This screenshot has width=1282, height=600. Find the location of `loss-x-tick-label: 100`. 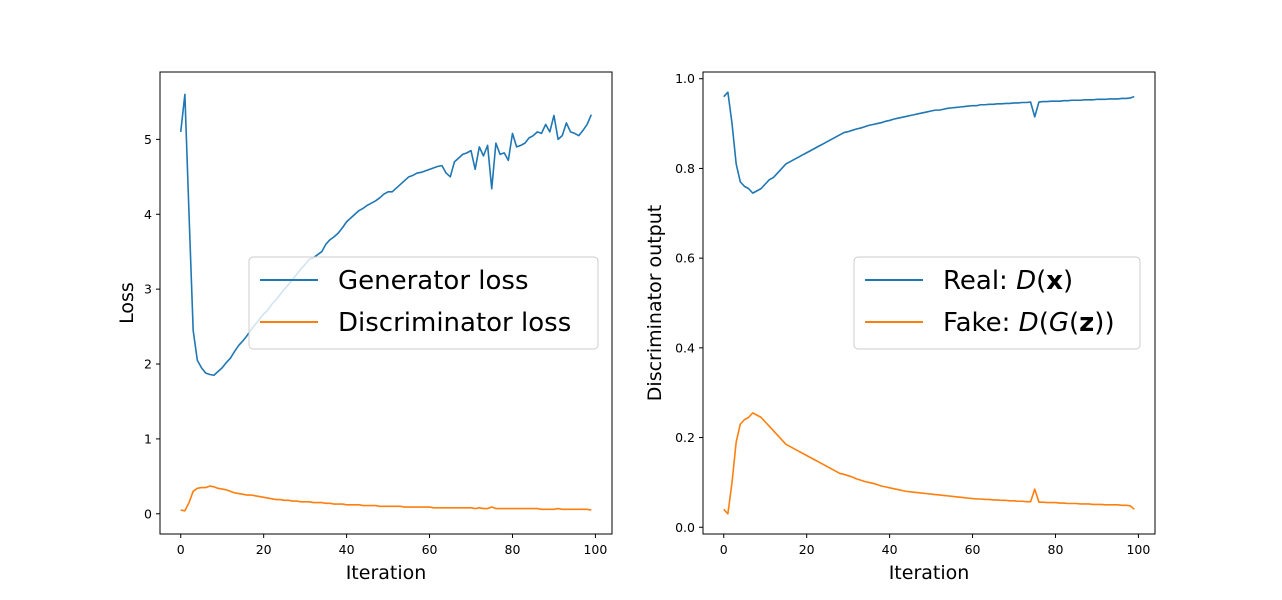

loss-x-tick-label: 100 is located at coordinates (595, 549).